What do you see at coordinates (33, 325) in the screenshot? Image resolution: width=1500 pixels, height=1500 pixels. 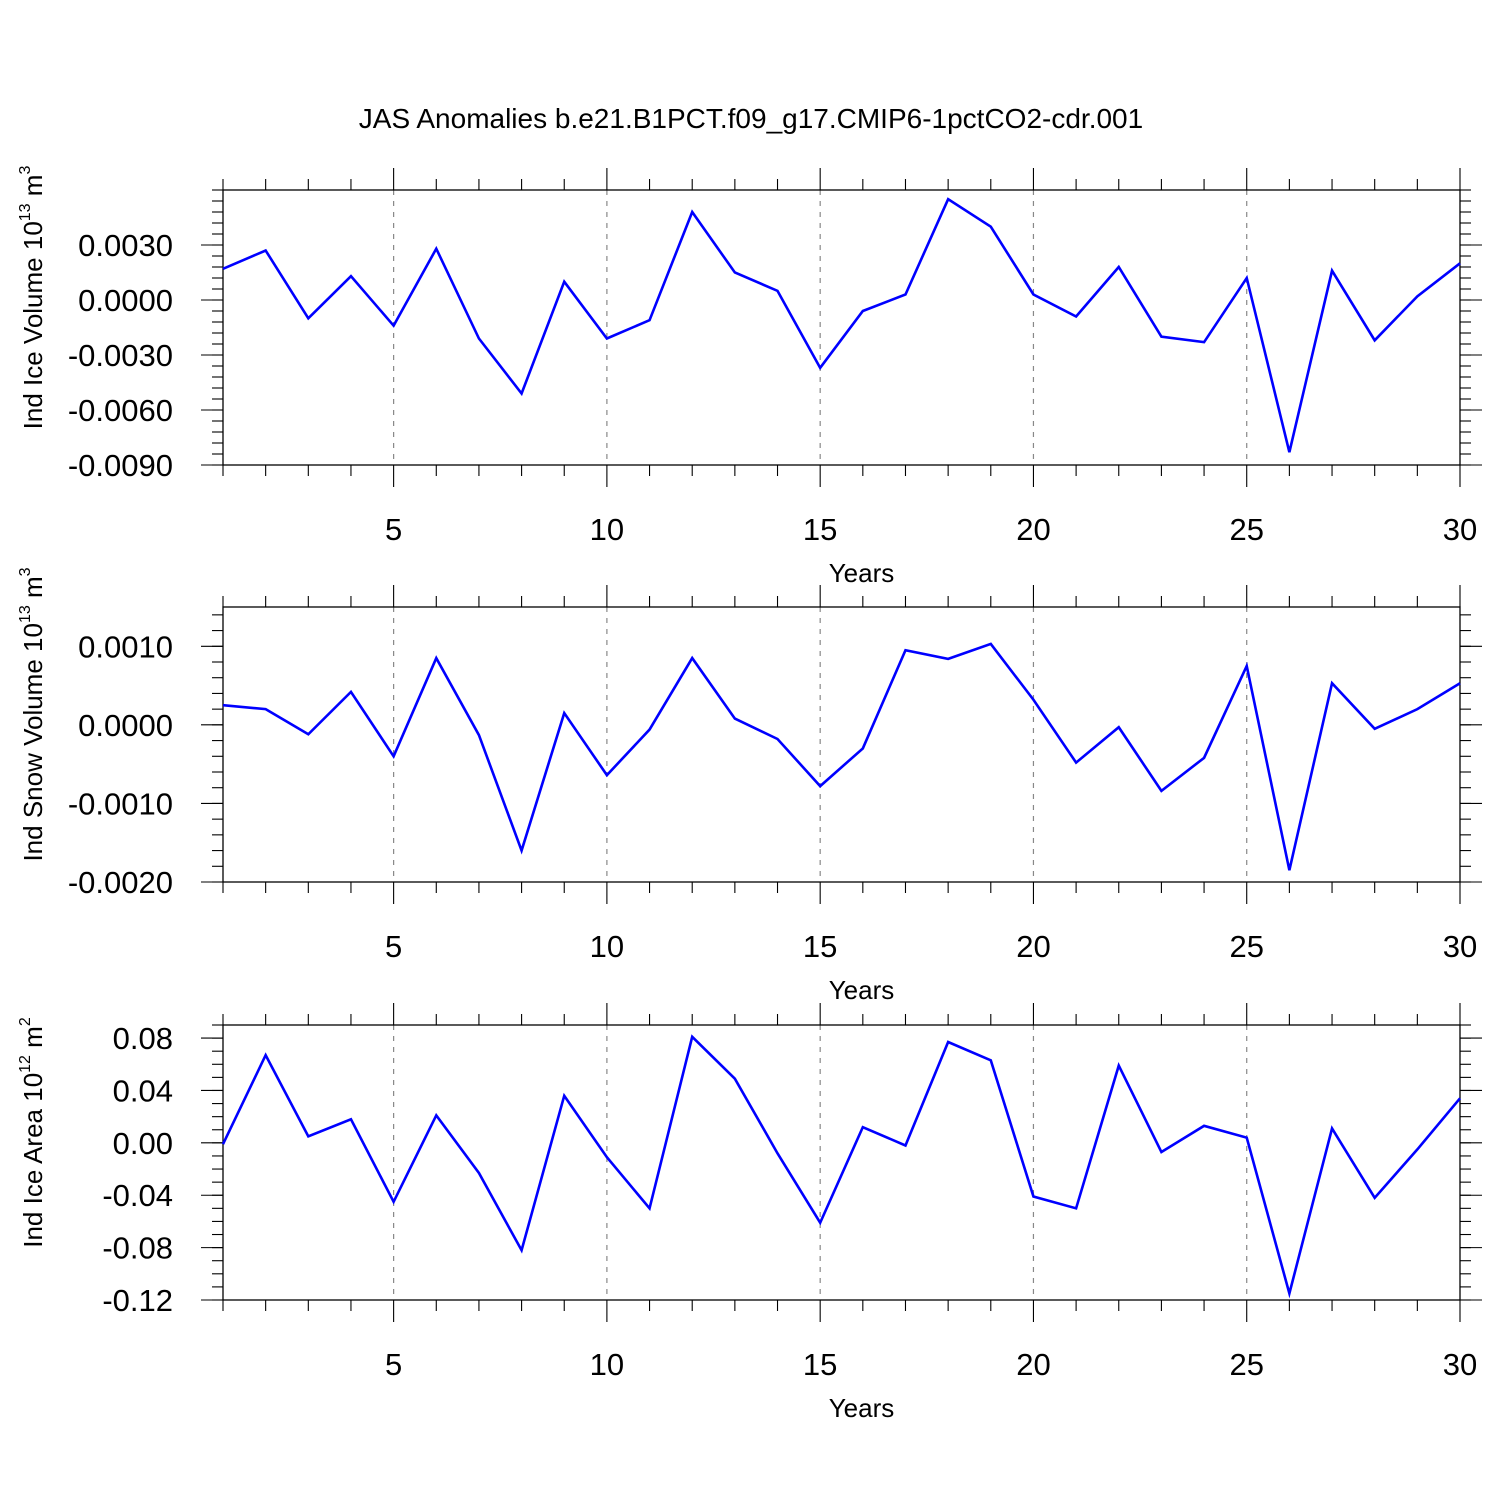 I see `y-axis-label-text: Ind Ice Volume 10` at bounding box center [33, 325].